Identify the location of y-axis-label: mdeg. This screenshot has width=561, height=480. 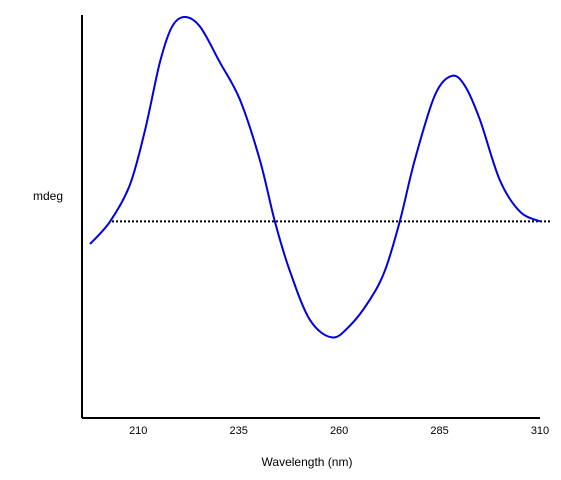
(48, 196).